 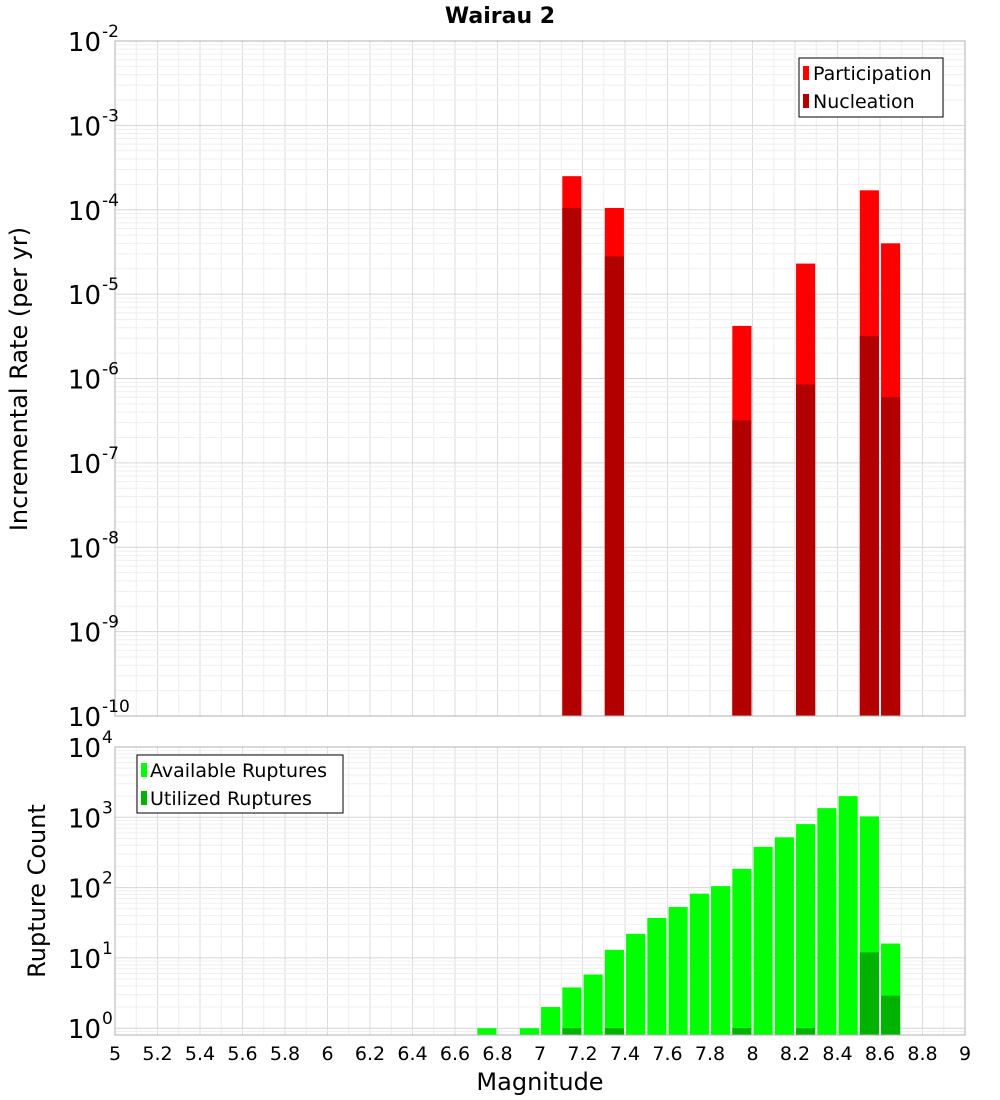 I want to click on rate-y-tick-label: 10 -5, so click(x=93, y=293).